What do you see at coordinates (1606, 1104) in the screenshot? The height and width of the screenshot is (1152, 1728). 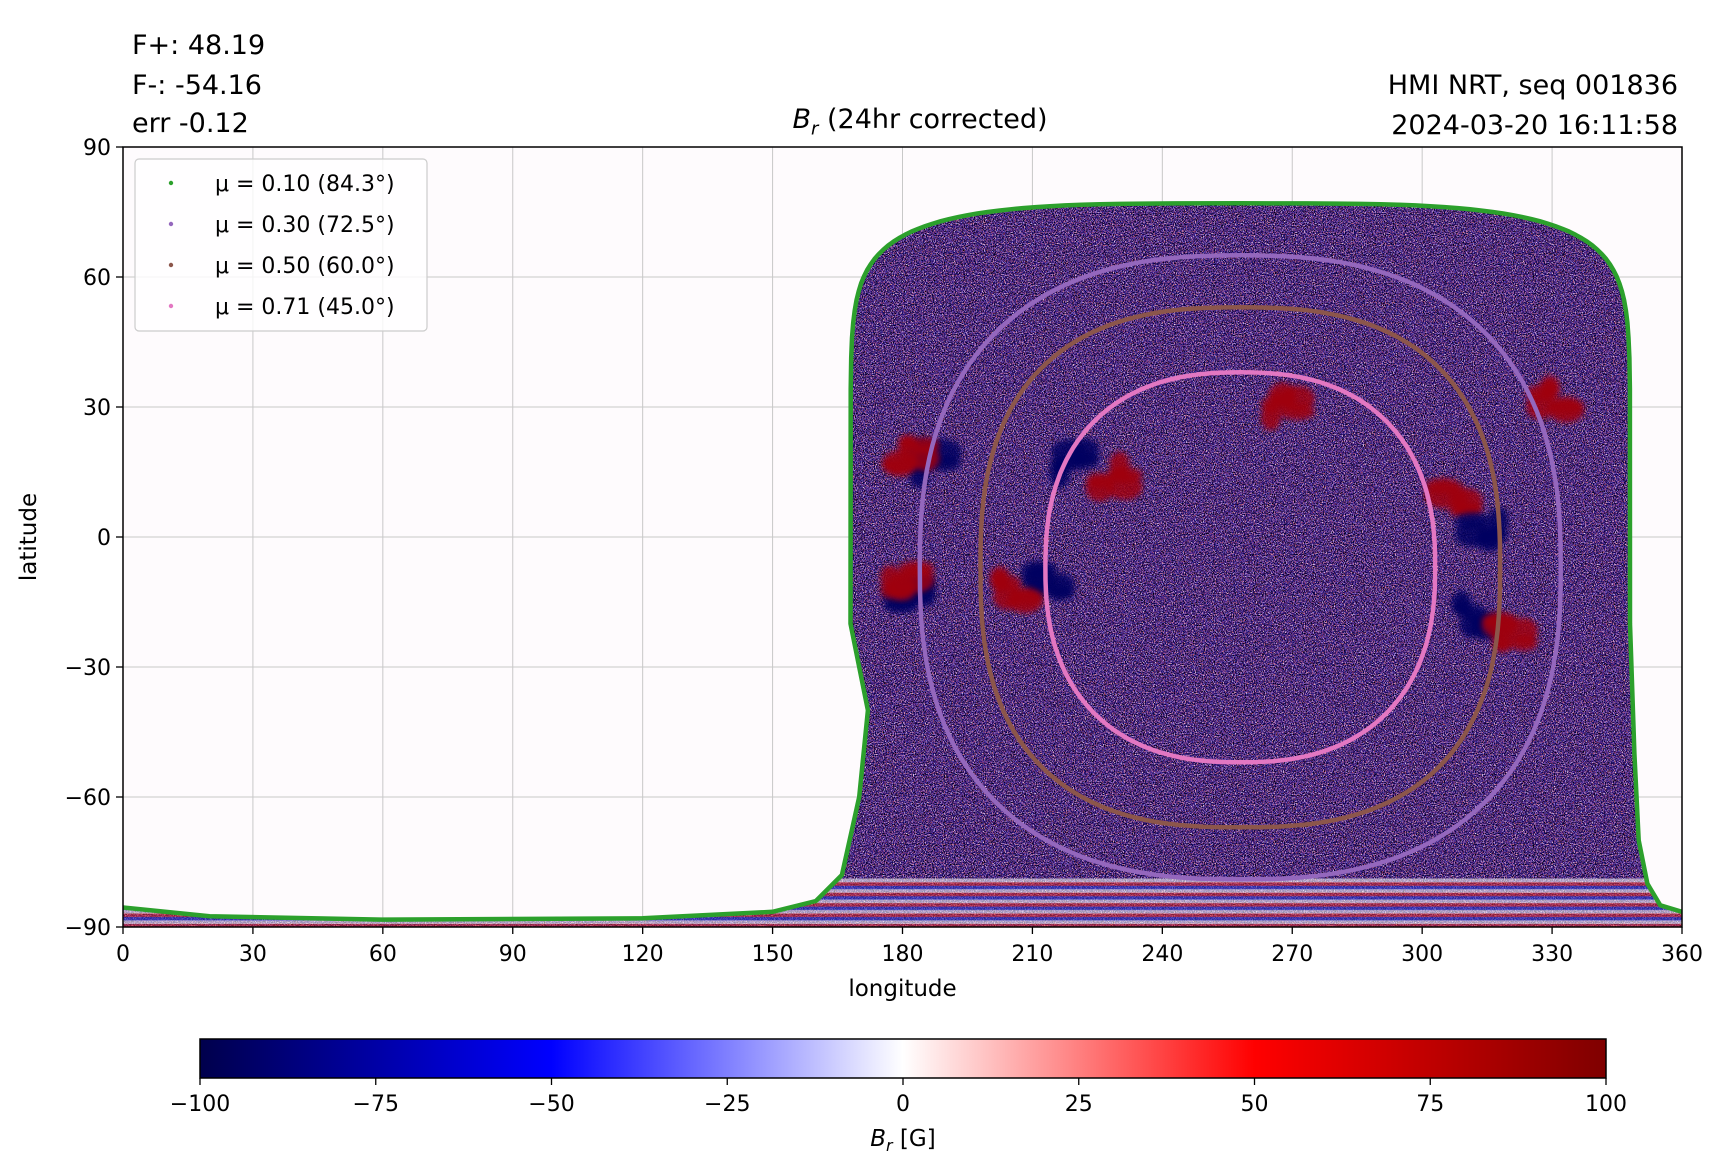 I see `colorbar-tick-label: 100` at bounding box center [1606, 1104].